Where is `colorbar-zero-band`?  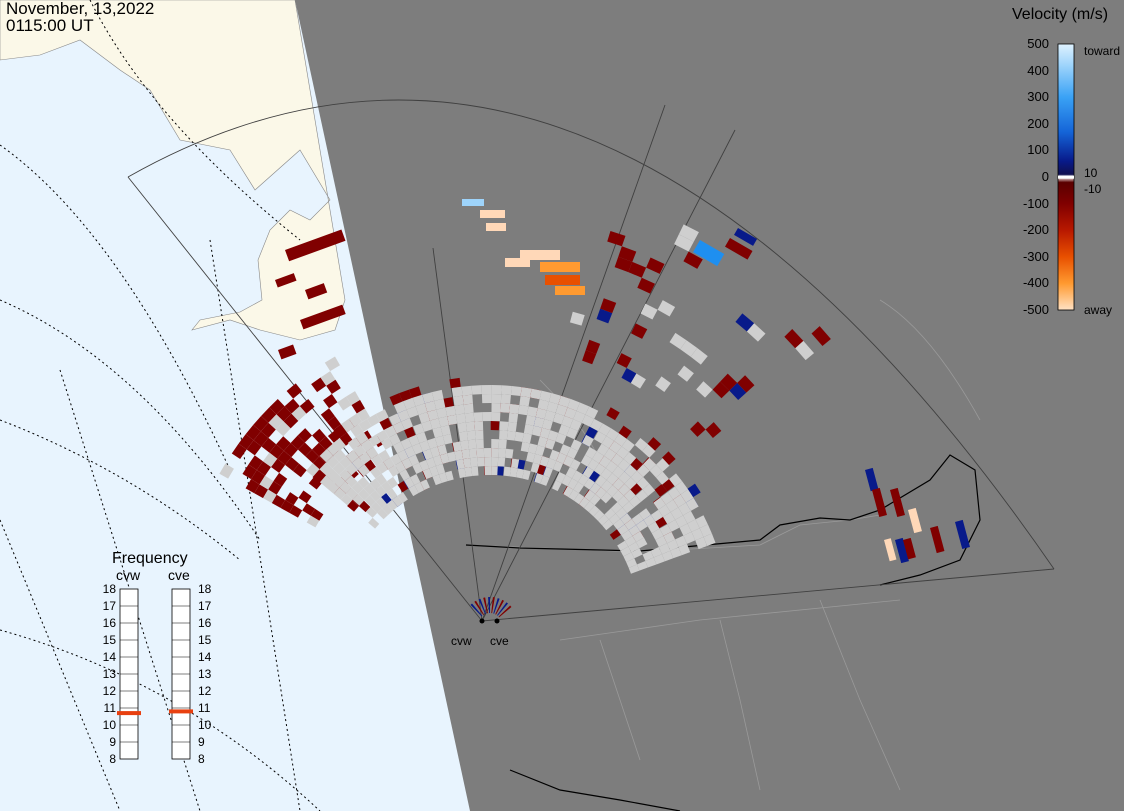
colorbar-zero-band is located at coordinates (1066, 177).